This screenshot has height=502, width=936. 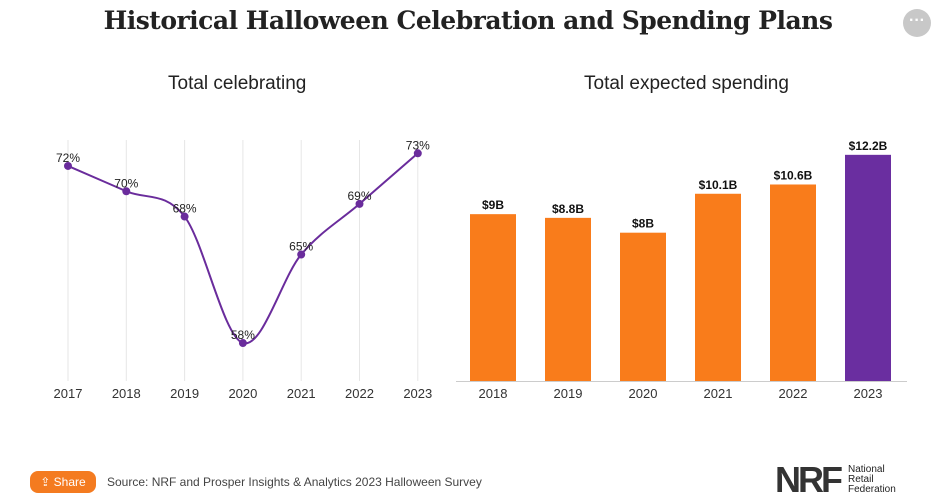 I want to click on bar-value-label: $10.6B, so click(x=793, y=175).